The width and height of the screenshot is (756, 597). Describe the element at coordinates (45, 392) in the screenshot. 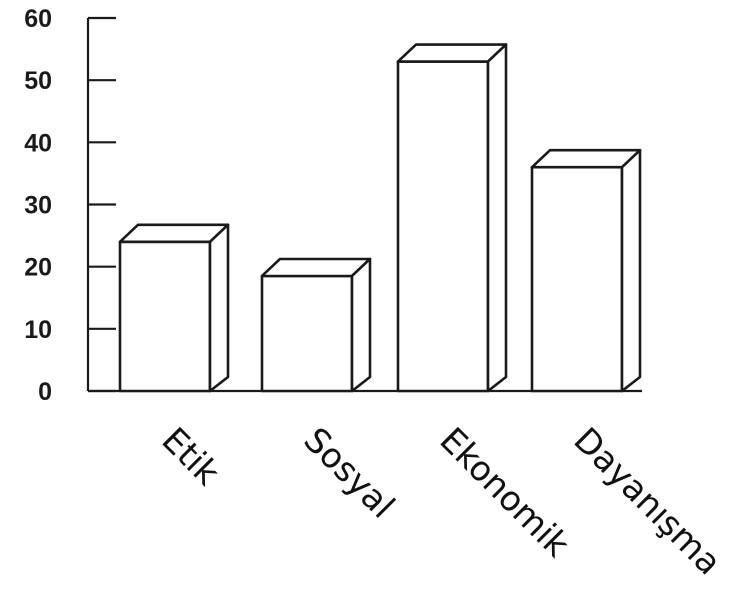

I see `y-tick-label: 0` at that location.